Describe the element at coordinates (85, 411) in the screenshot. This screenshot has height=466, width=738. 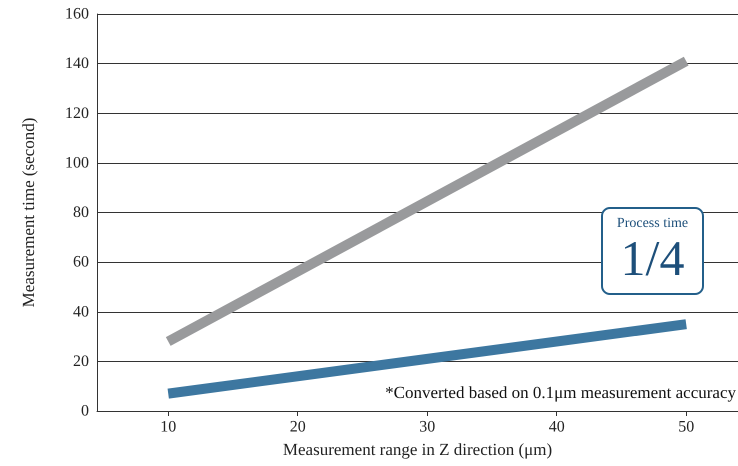
I see `y-tick-label: 0` at that location.